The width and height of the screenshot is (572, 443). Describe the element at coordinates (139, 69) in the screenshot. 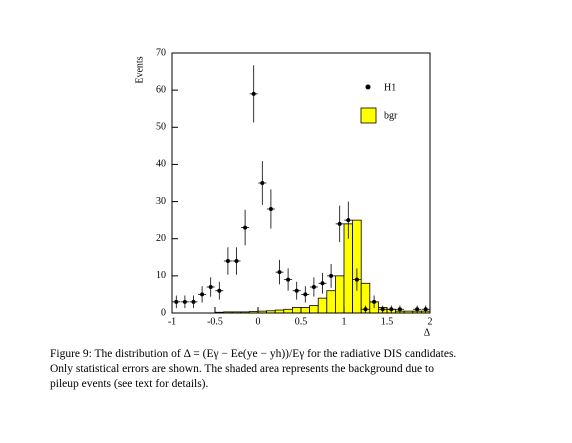

I see `y-axis-label: Events` at that location.